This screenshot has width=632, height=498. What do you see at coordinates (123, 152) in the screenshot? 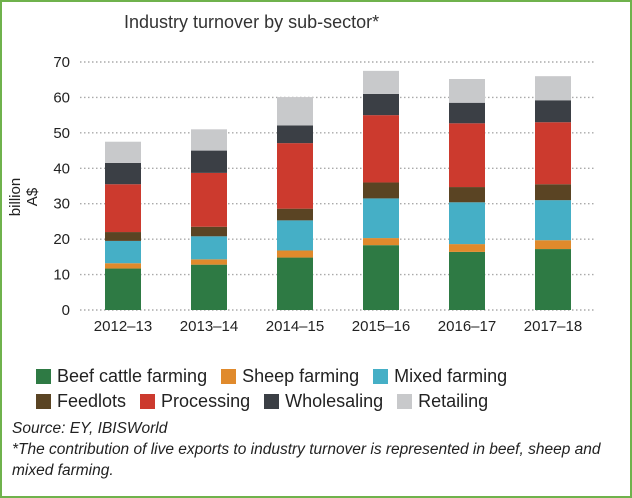
I see `bar-2012-13-retailing` at bounding box center [123, 152].